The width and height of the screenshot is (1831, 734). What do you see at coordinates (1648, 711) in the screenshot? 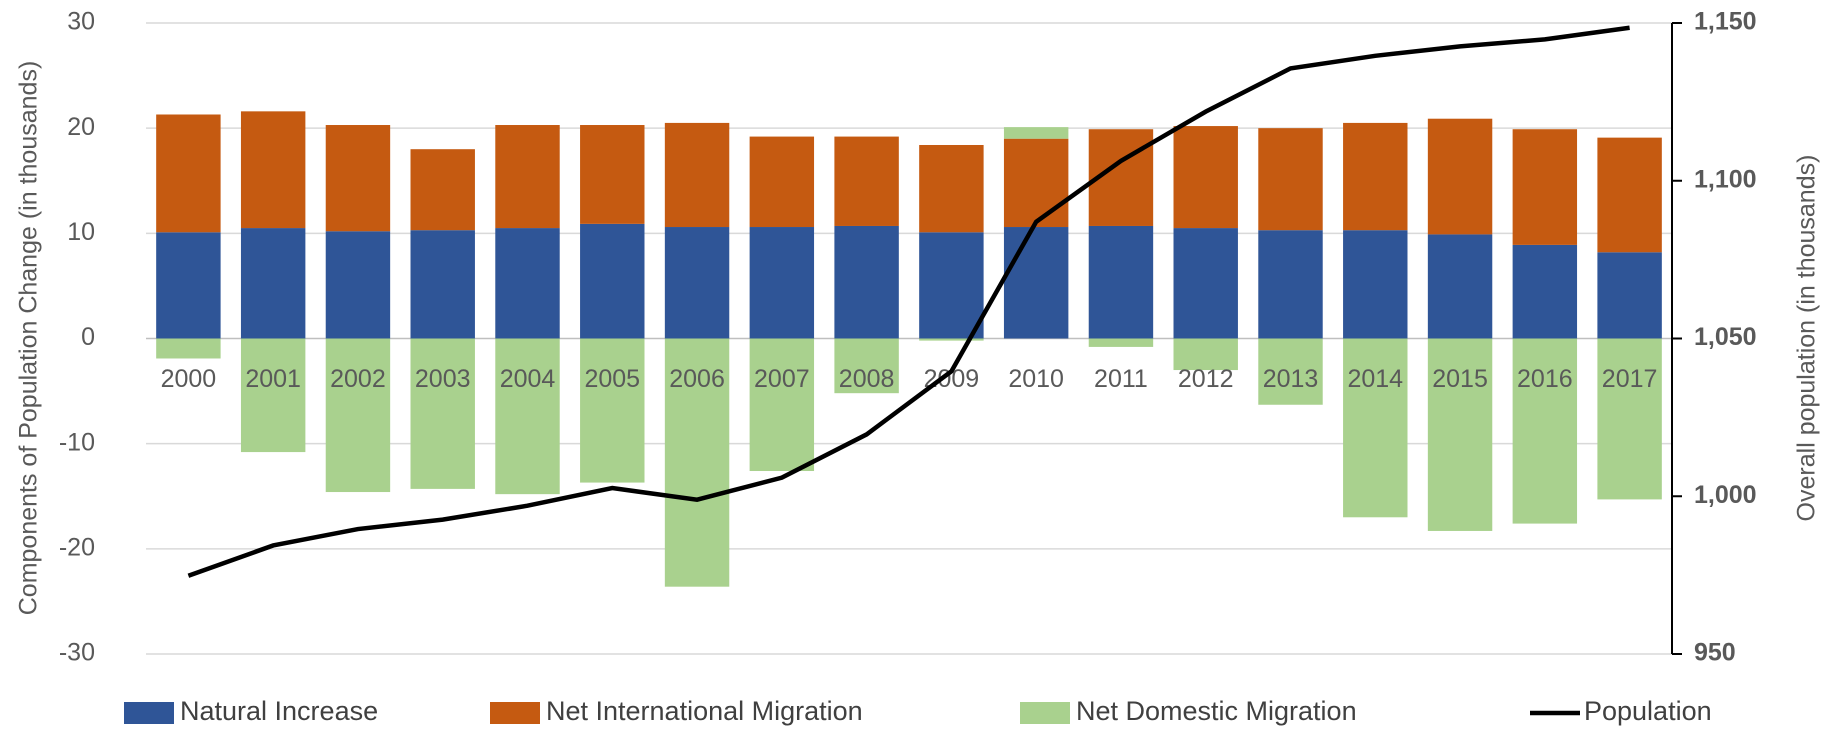
I see `legend-label: Population` at bounding box center [1648, 711].